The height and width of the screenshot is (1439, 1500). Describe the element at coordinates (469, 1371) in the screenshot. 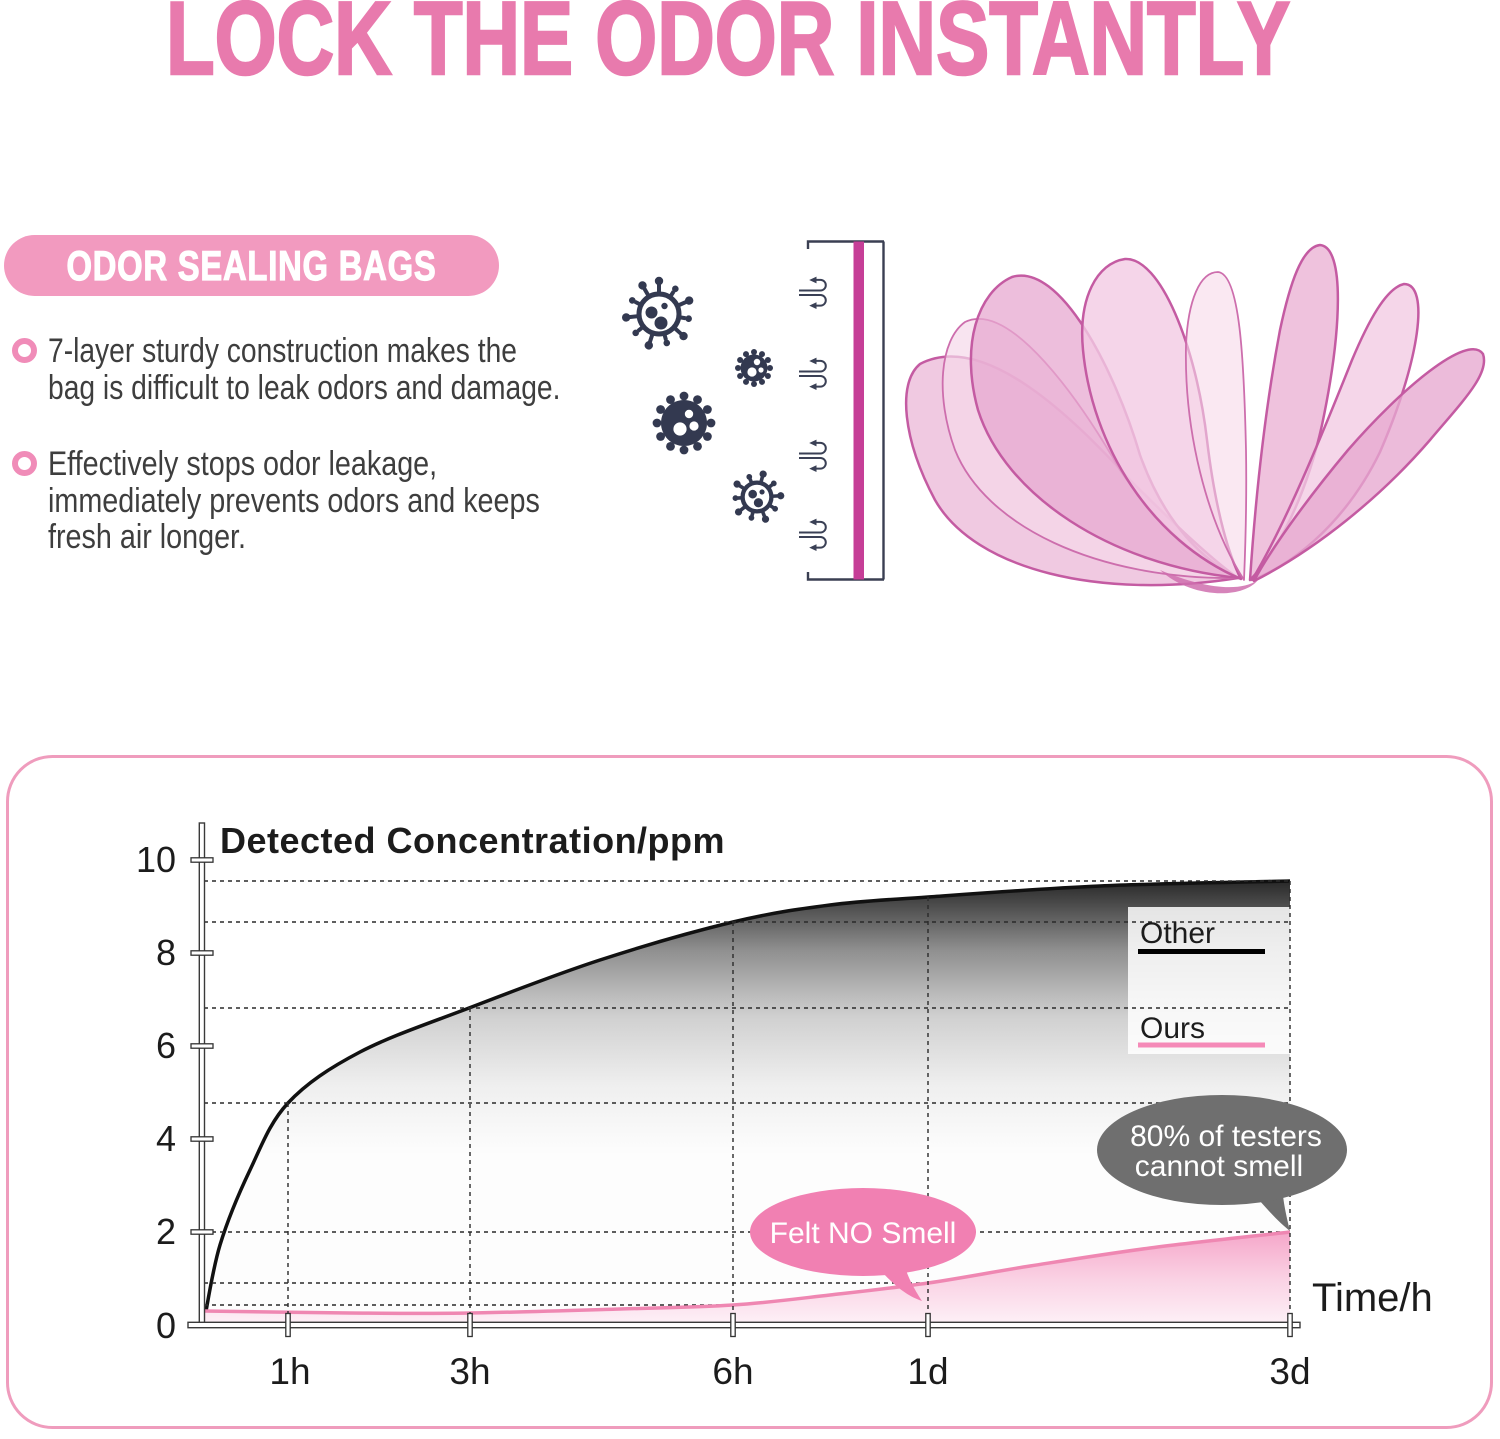

I see `svg-text: 3h` at that location.